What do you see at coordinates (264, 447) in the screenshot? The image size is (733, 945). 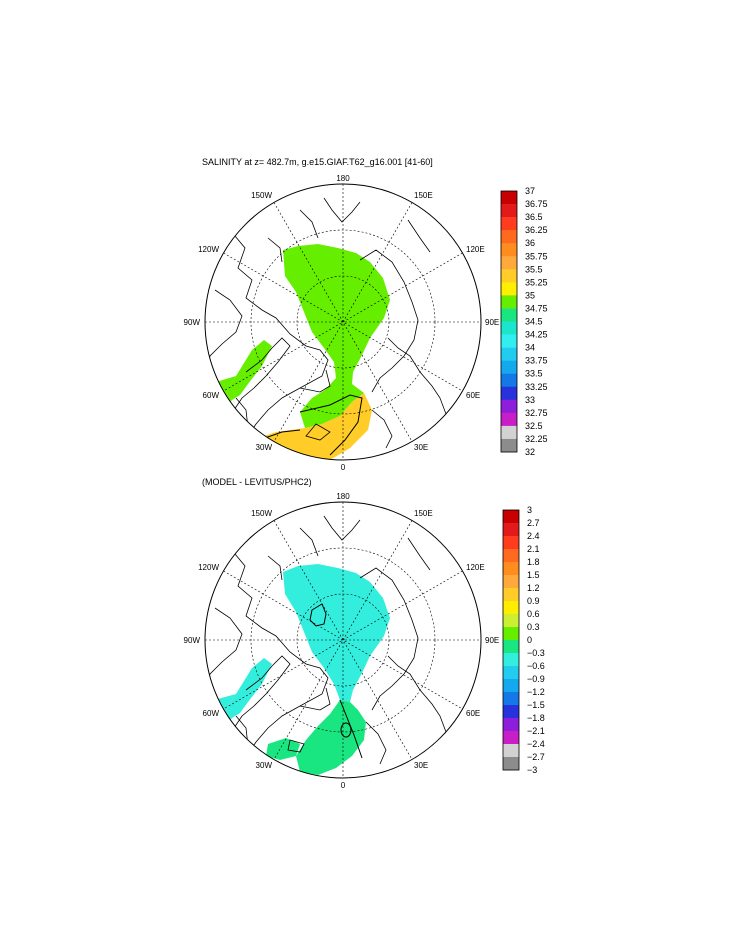 I see `panel1-lon-label-30w: 30W` at bounding box center [264, 447].